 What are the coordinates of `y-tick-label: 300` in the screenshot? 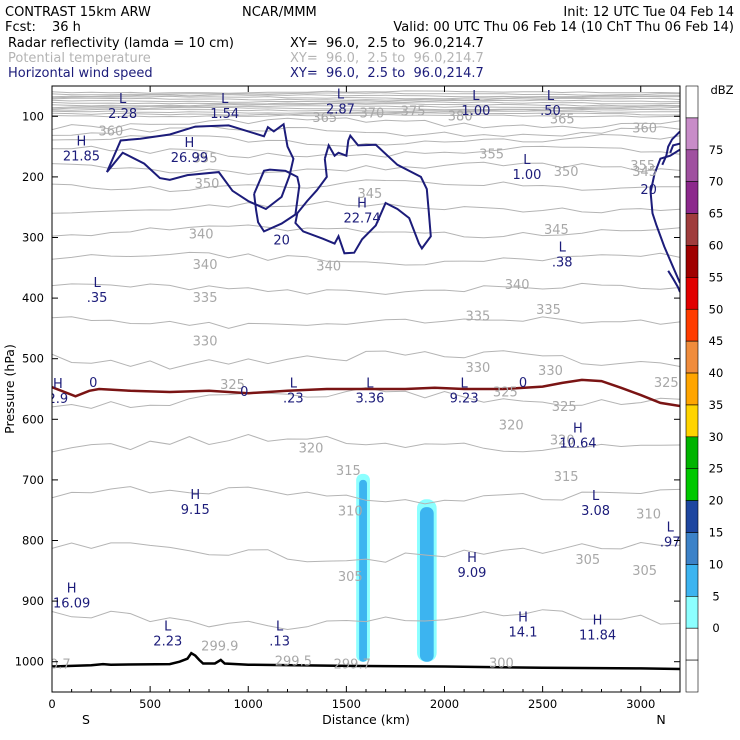 It's located at (33, 238).